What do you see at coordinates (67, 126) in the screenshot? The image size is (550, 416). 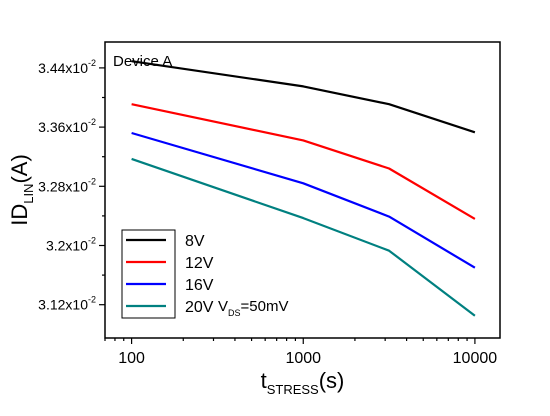 I see `y-tick-label: 3.36x10⁻²` at bounding box center [67, 126].